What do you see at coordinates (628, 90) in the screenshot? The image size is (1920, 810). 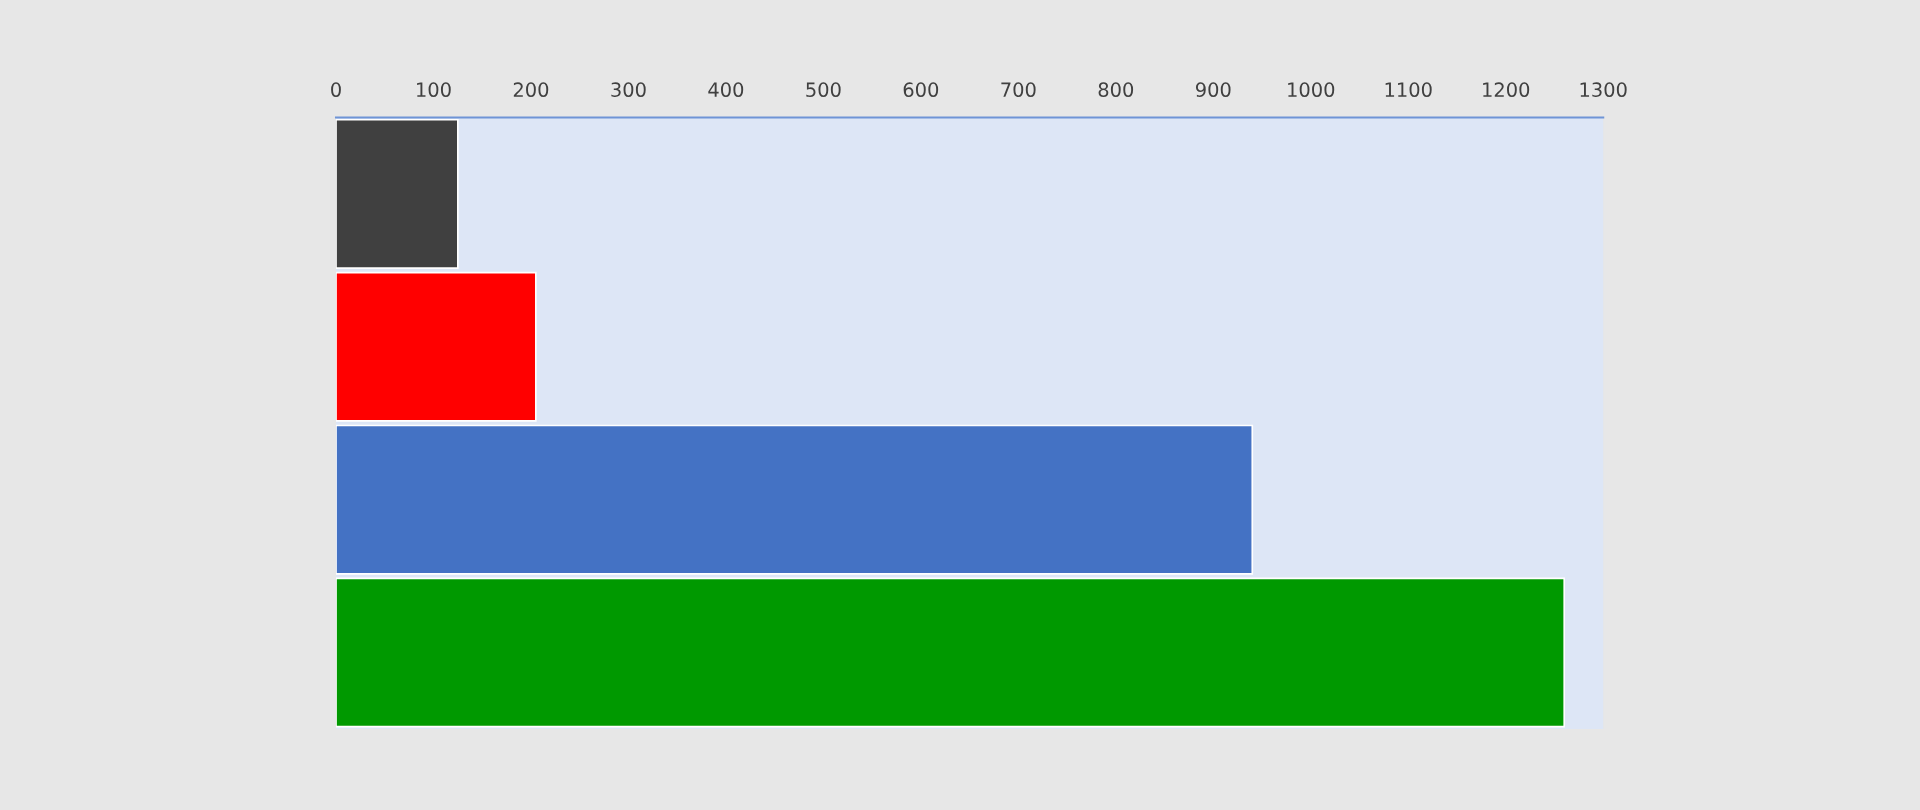 I see `x-tick-label: 300` at bounding box center [628, 90].